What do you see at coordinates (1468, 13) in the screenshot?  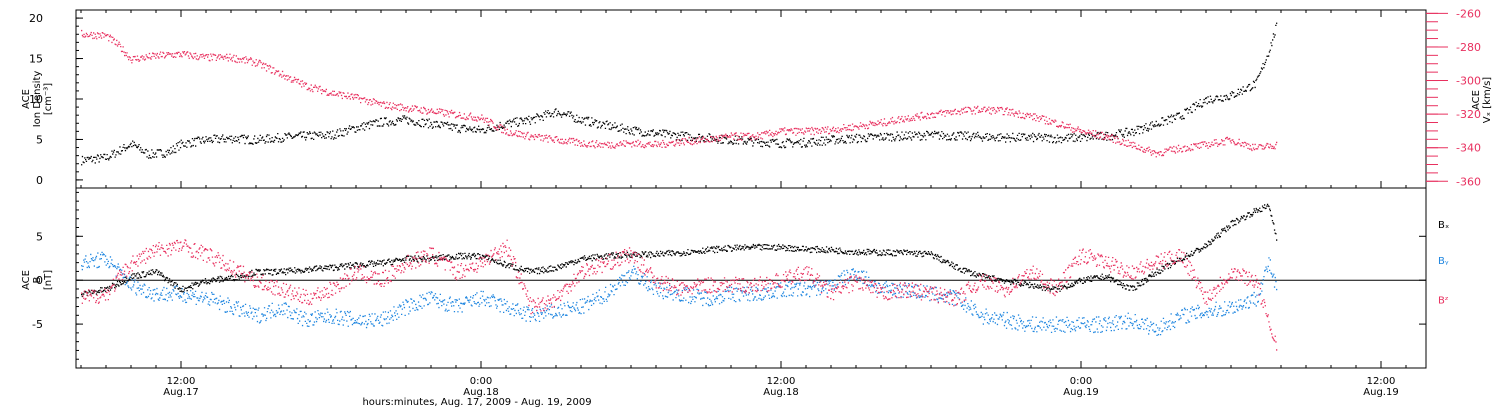 I see `vx-tick-label: -260` at bounding box center [1468, 13].